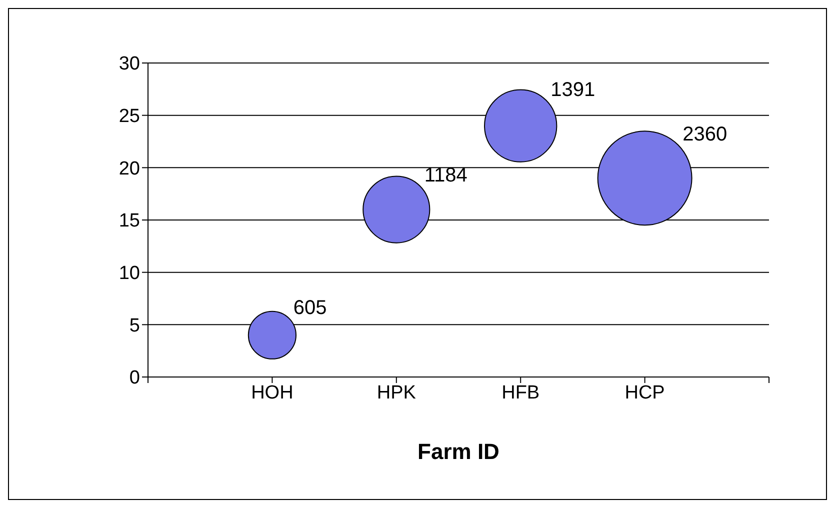  What do you see at coordinates (521, 393) in the screenshot?
I see `x-tick-label: HFB` at bounding box center [521, 393].